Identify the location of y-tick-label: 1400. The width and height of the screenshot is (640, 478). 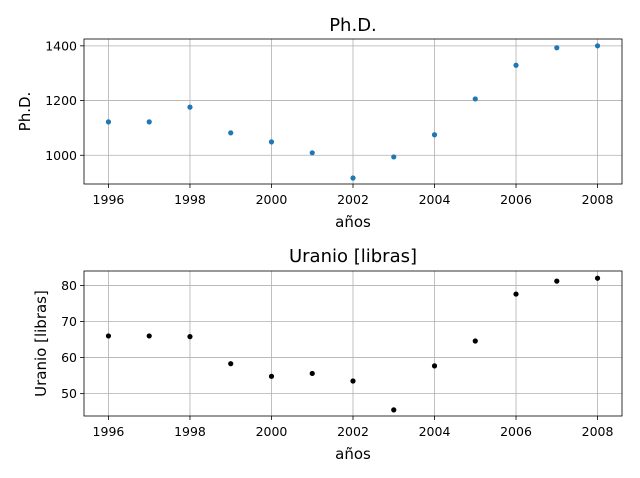
(61, 45).